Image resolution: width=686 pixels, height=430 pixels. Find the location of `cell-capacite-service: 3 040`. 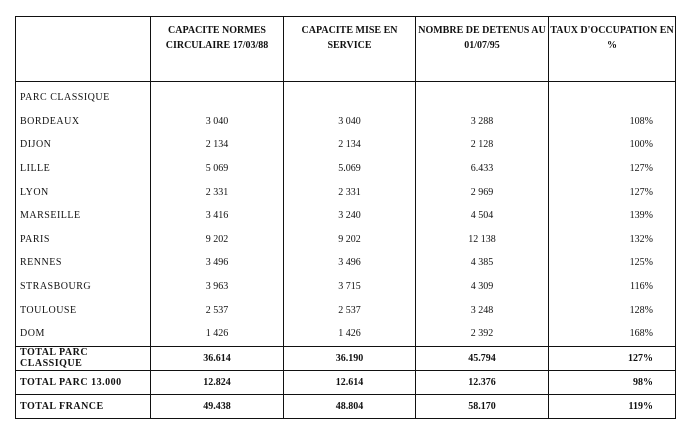

cell-capacite-service: 3 040 is located at coordinates (349, 121).